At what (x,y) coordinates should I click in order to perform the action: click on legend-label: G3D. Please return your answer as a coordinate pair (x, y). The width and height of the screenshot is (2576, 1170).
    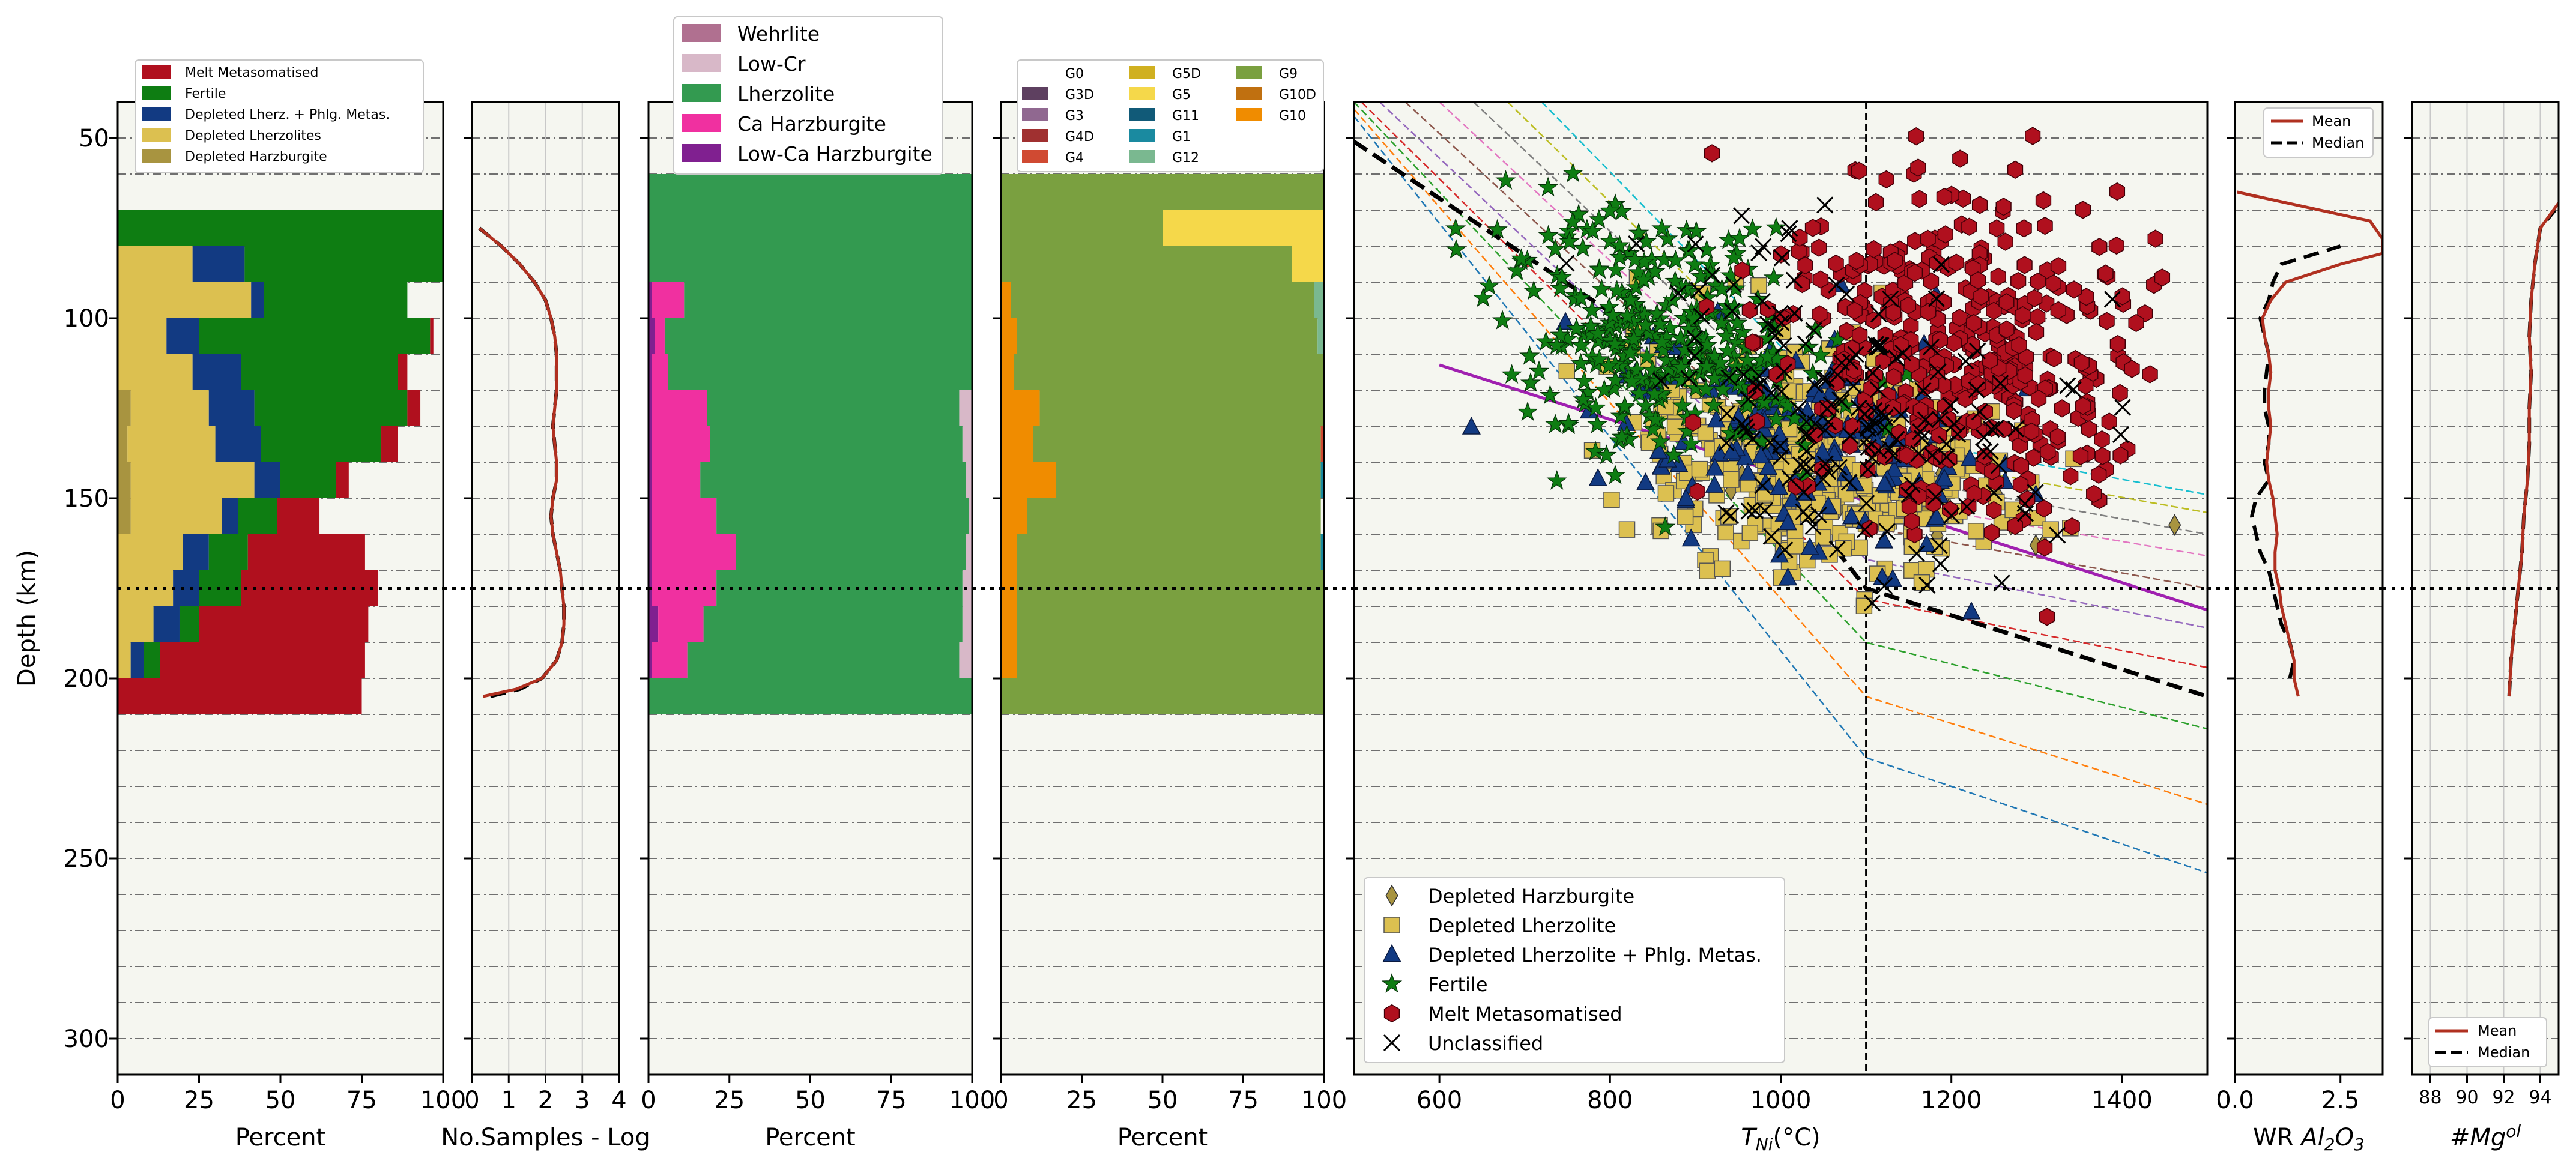
    Looking at the image, I should click on (1079, 95).